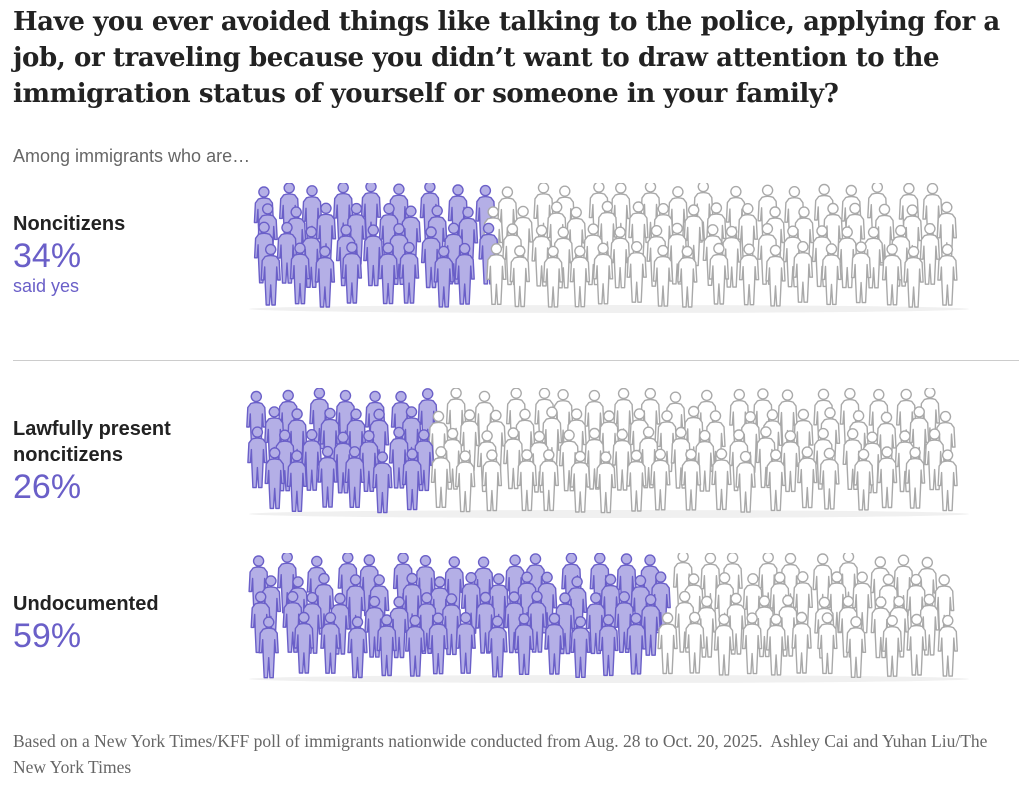 Image resolution: width=1024 pixels, height=802 pixels. I want to click on group-note: said yes, so click(46, 286).